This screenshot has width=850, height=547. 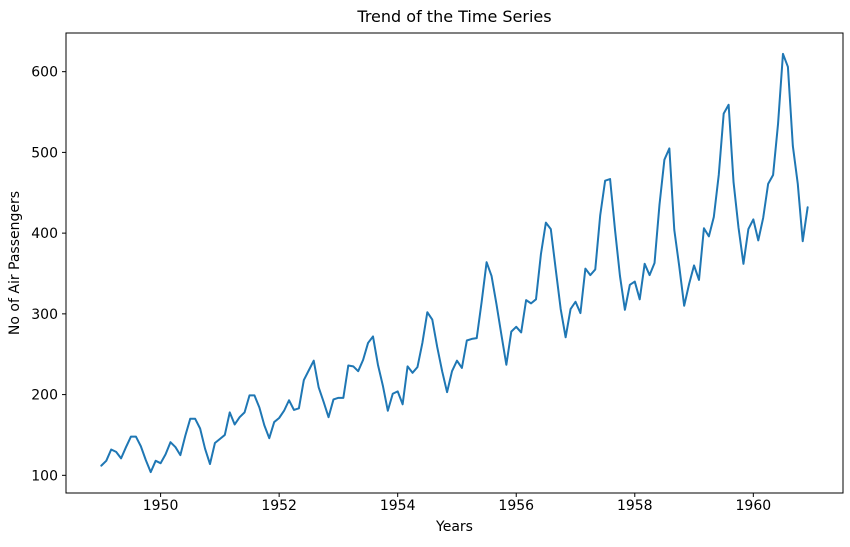 What do you see at coordinates (44, 396) in the screenshot?
I see `y-tick-label: 200` at bounding box center [44, 396].